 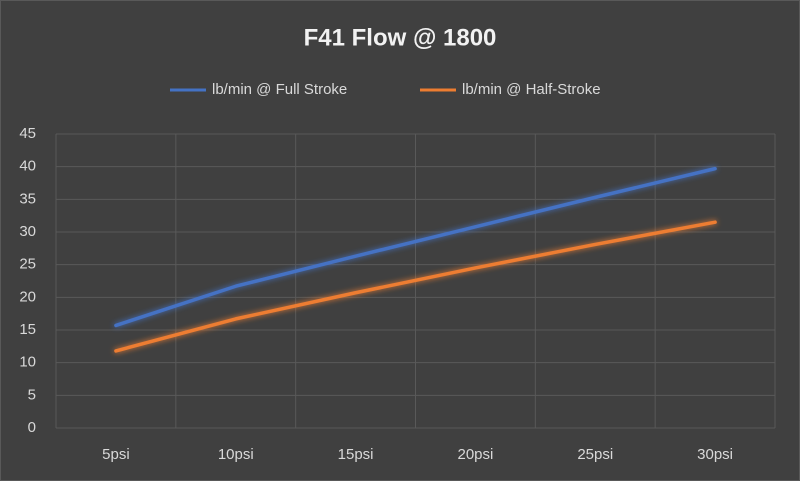 What do you see at coordinates (400, 37) in the screenshot?
I see `chart-title: F41 Flow @ 1800` at bounding box center [400, 37].